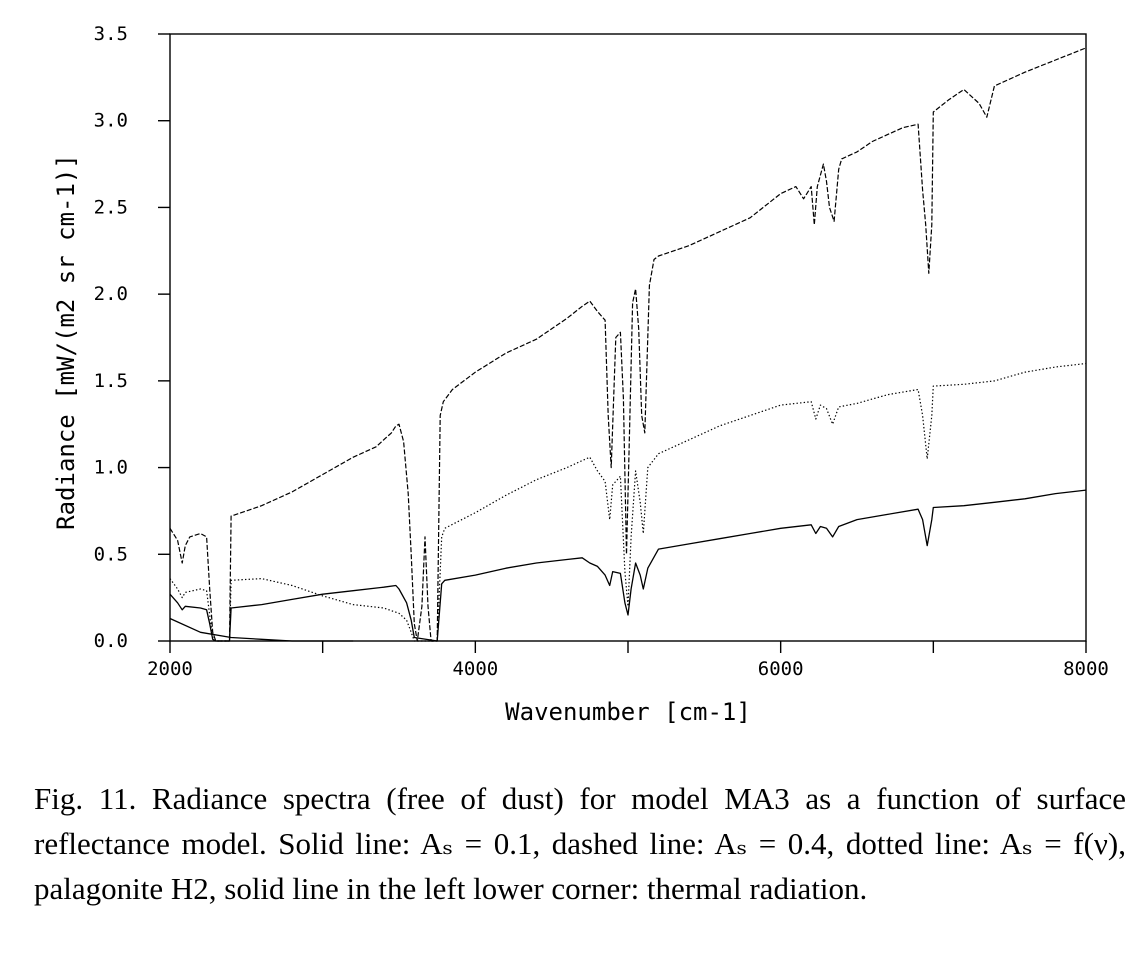  I want to click on y-tick-label: 1.0, so click(111, 468).